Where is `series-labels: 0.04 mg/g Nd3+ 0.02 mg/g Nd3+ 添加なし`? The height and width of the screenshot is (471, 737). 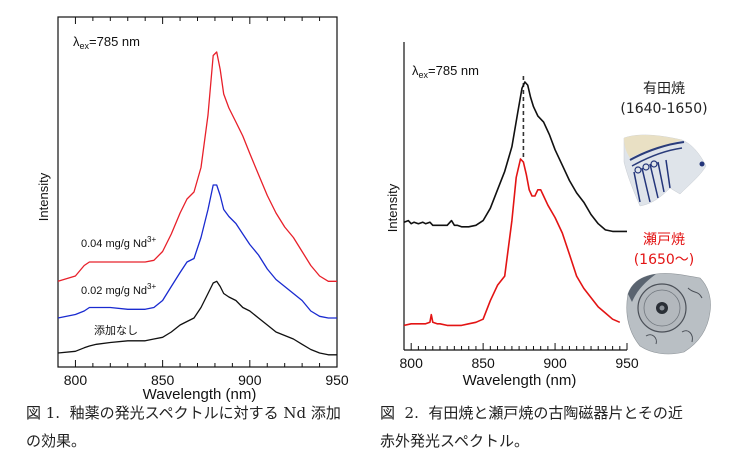
series-labels: 0.04 mg/g Nd3+ 0.02 mg/g Nd3+ 添加なし is located at coordinates (118, 286).